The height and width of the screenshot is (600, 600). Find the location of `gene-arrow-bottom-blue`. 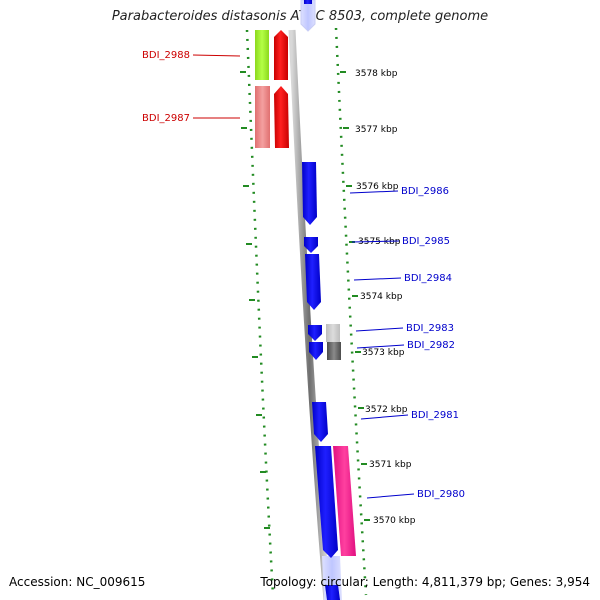

gene-arrow-bottom-blue is located at coordinates (332, 592).